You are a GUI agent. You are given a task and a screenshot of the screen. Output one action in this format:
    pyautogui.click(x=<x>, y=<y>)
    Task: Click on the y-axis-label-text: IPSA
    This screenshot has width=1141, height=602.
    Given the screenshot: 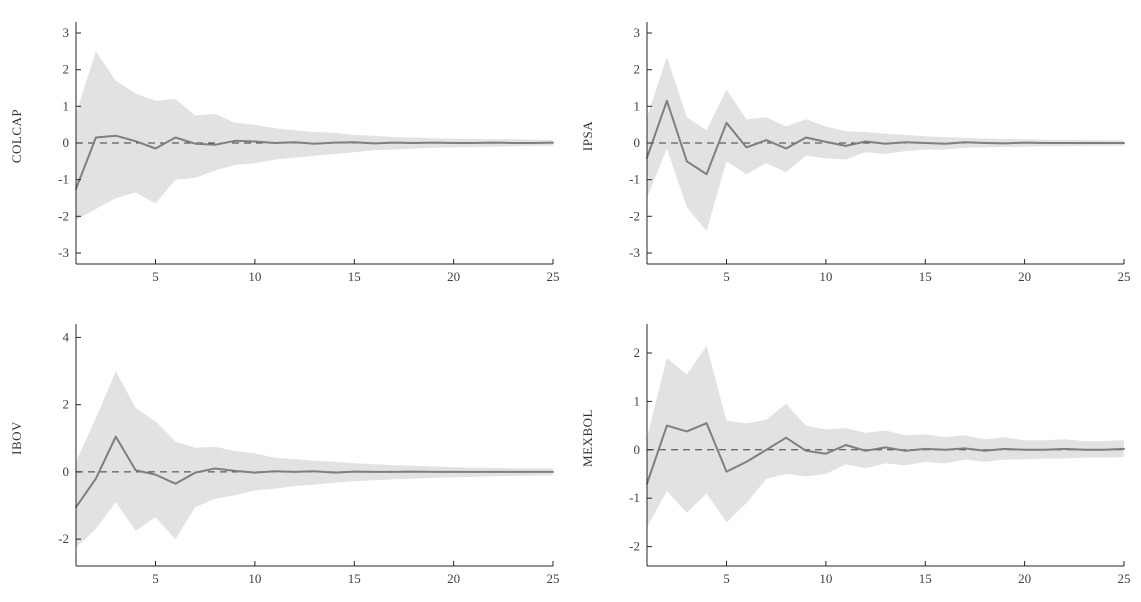 What is the action you would take?
    pyautogui.click(x=587, y=136)
    